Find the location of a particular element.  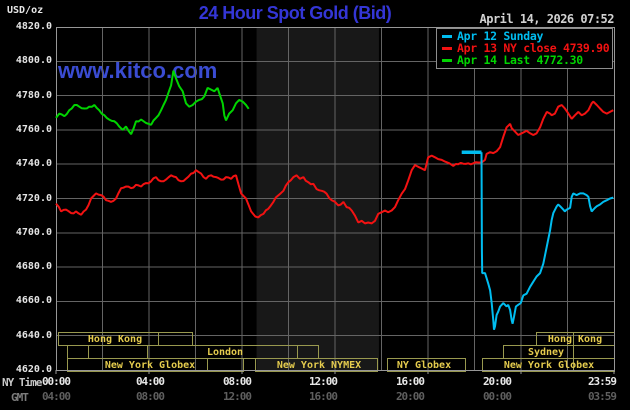

y-axis-tick-label: 4620.0 is located at coordinates (33, 369).